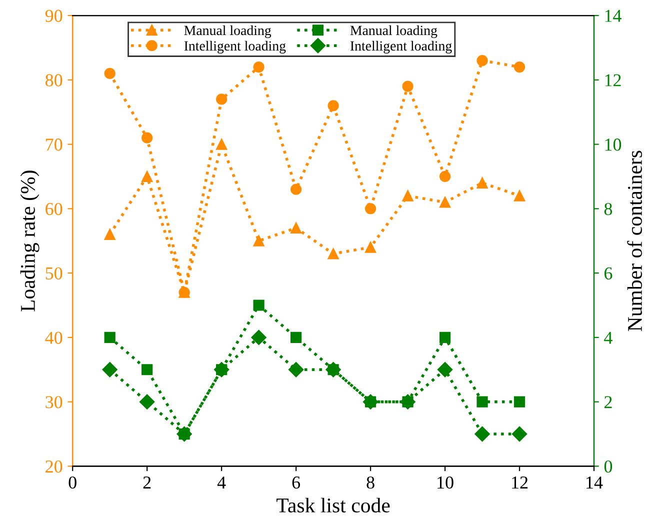 This screenshot has height=518, width=660. I want to click on y2-tick-label: 14, so click(613, 16).